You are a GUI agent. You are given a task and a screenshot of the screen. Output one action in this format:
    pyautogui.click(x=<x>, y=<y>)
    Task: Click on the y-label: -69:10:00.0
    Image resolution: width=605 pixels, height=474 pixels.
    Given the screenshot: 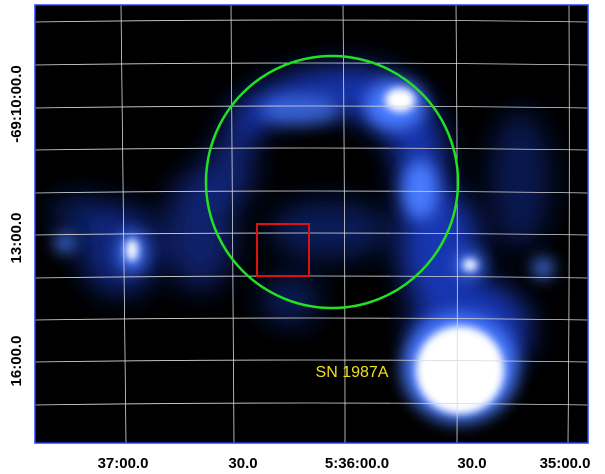 What is the action you would take?
    pyautogui.click(x=16, y=104)
    